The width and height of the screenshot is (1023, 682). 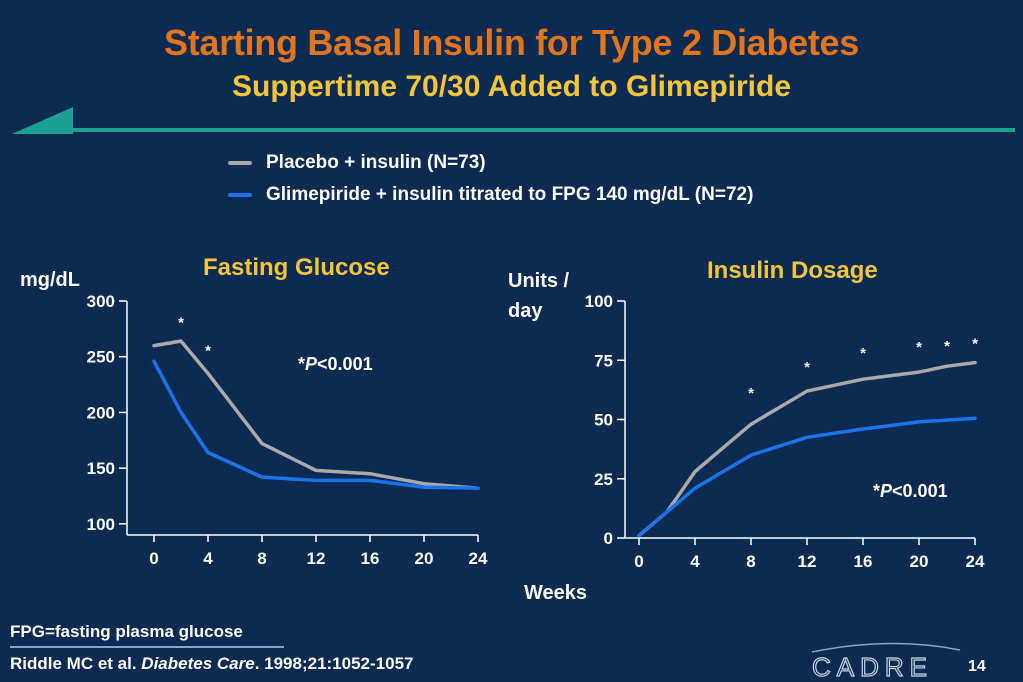 What do you see at coordinates (240, 194) in the screenshot?
I see `legend-swatch-glimepiride` at bounding box center [240, 194].